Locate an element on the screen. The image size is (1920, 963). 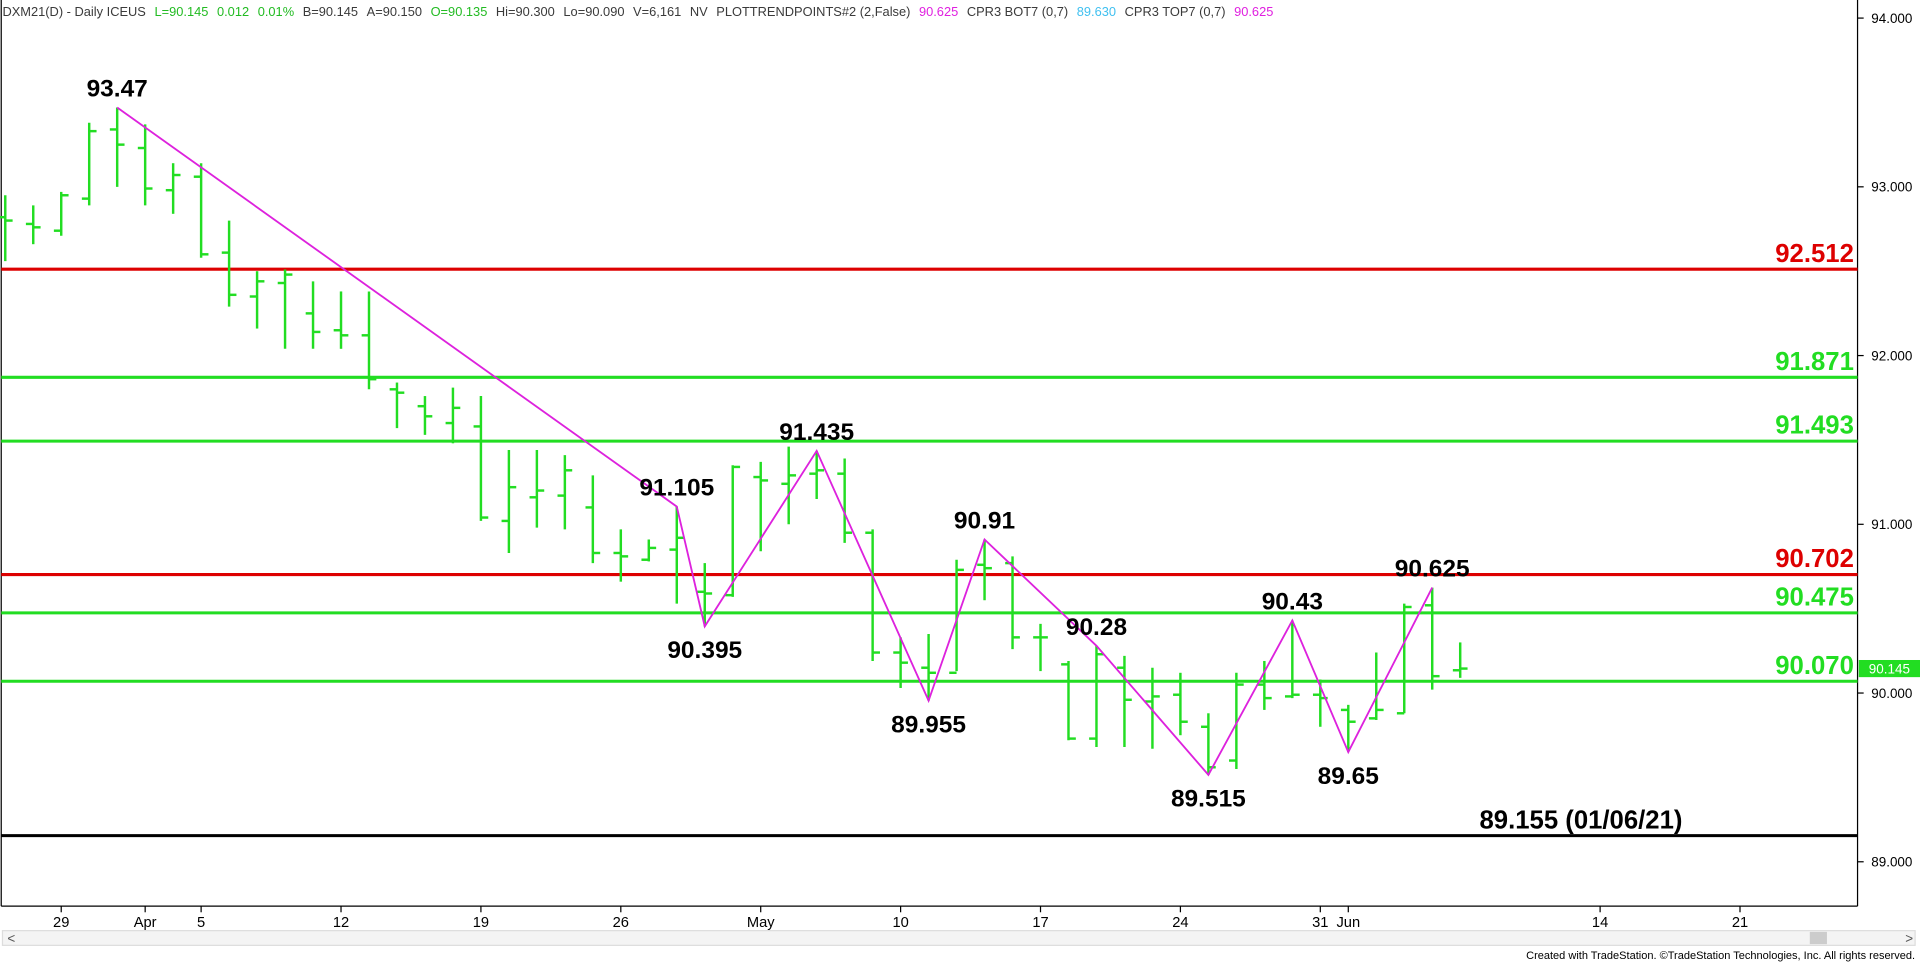
x-tick-label: Jun is located at coordinates (1348, 923).